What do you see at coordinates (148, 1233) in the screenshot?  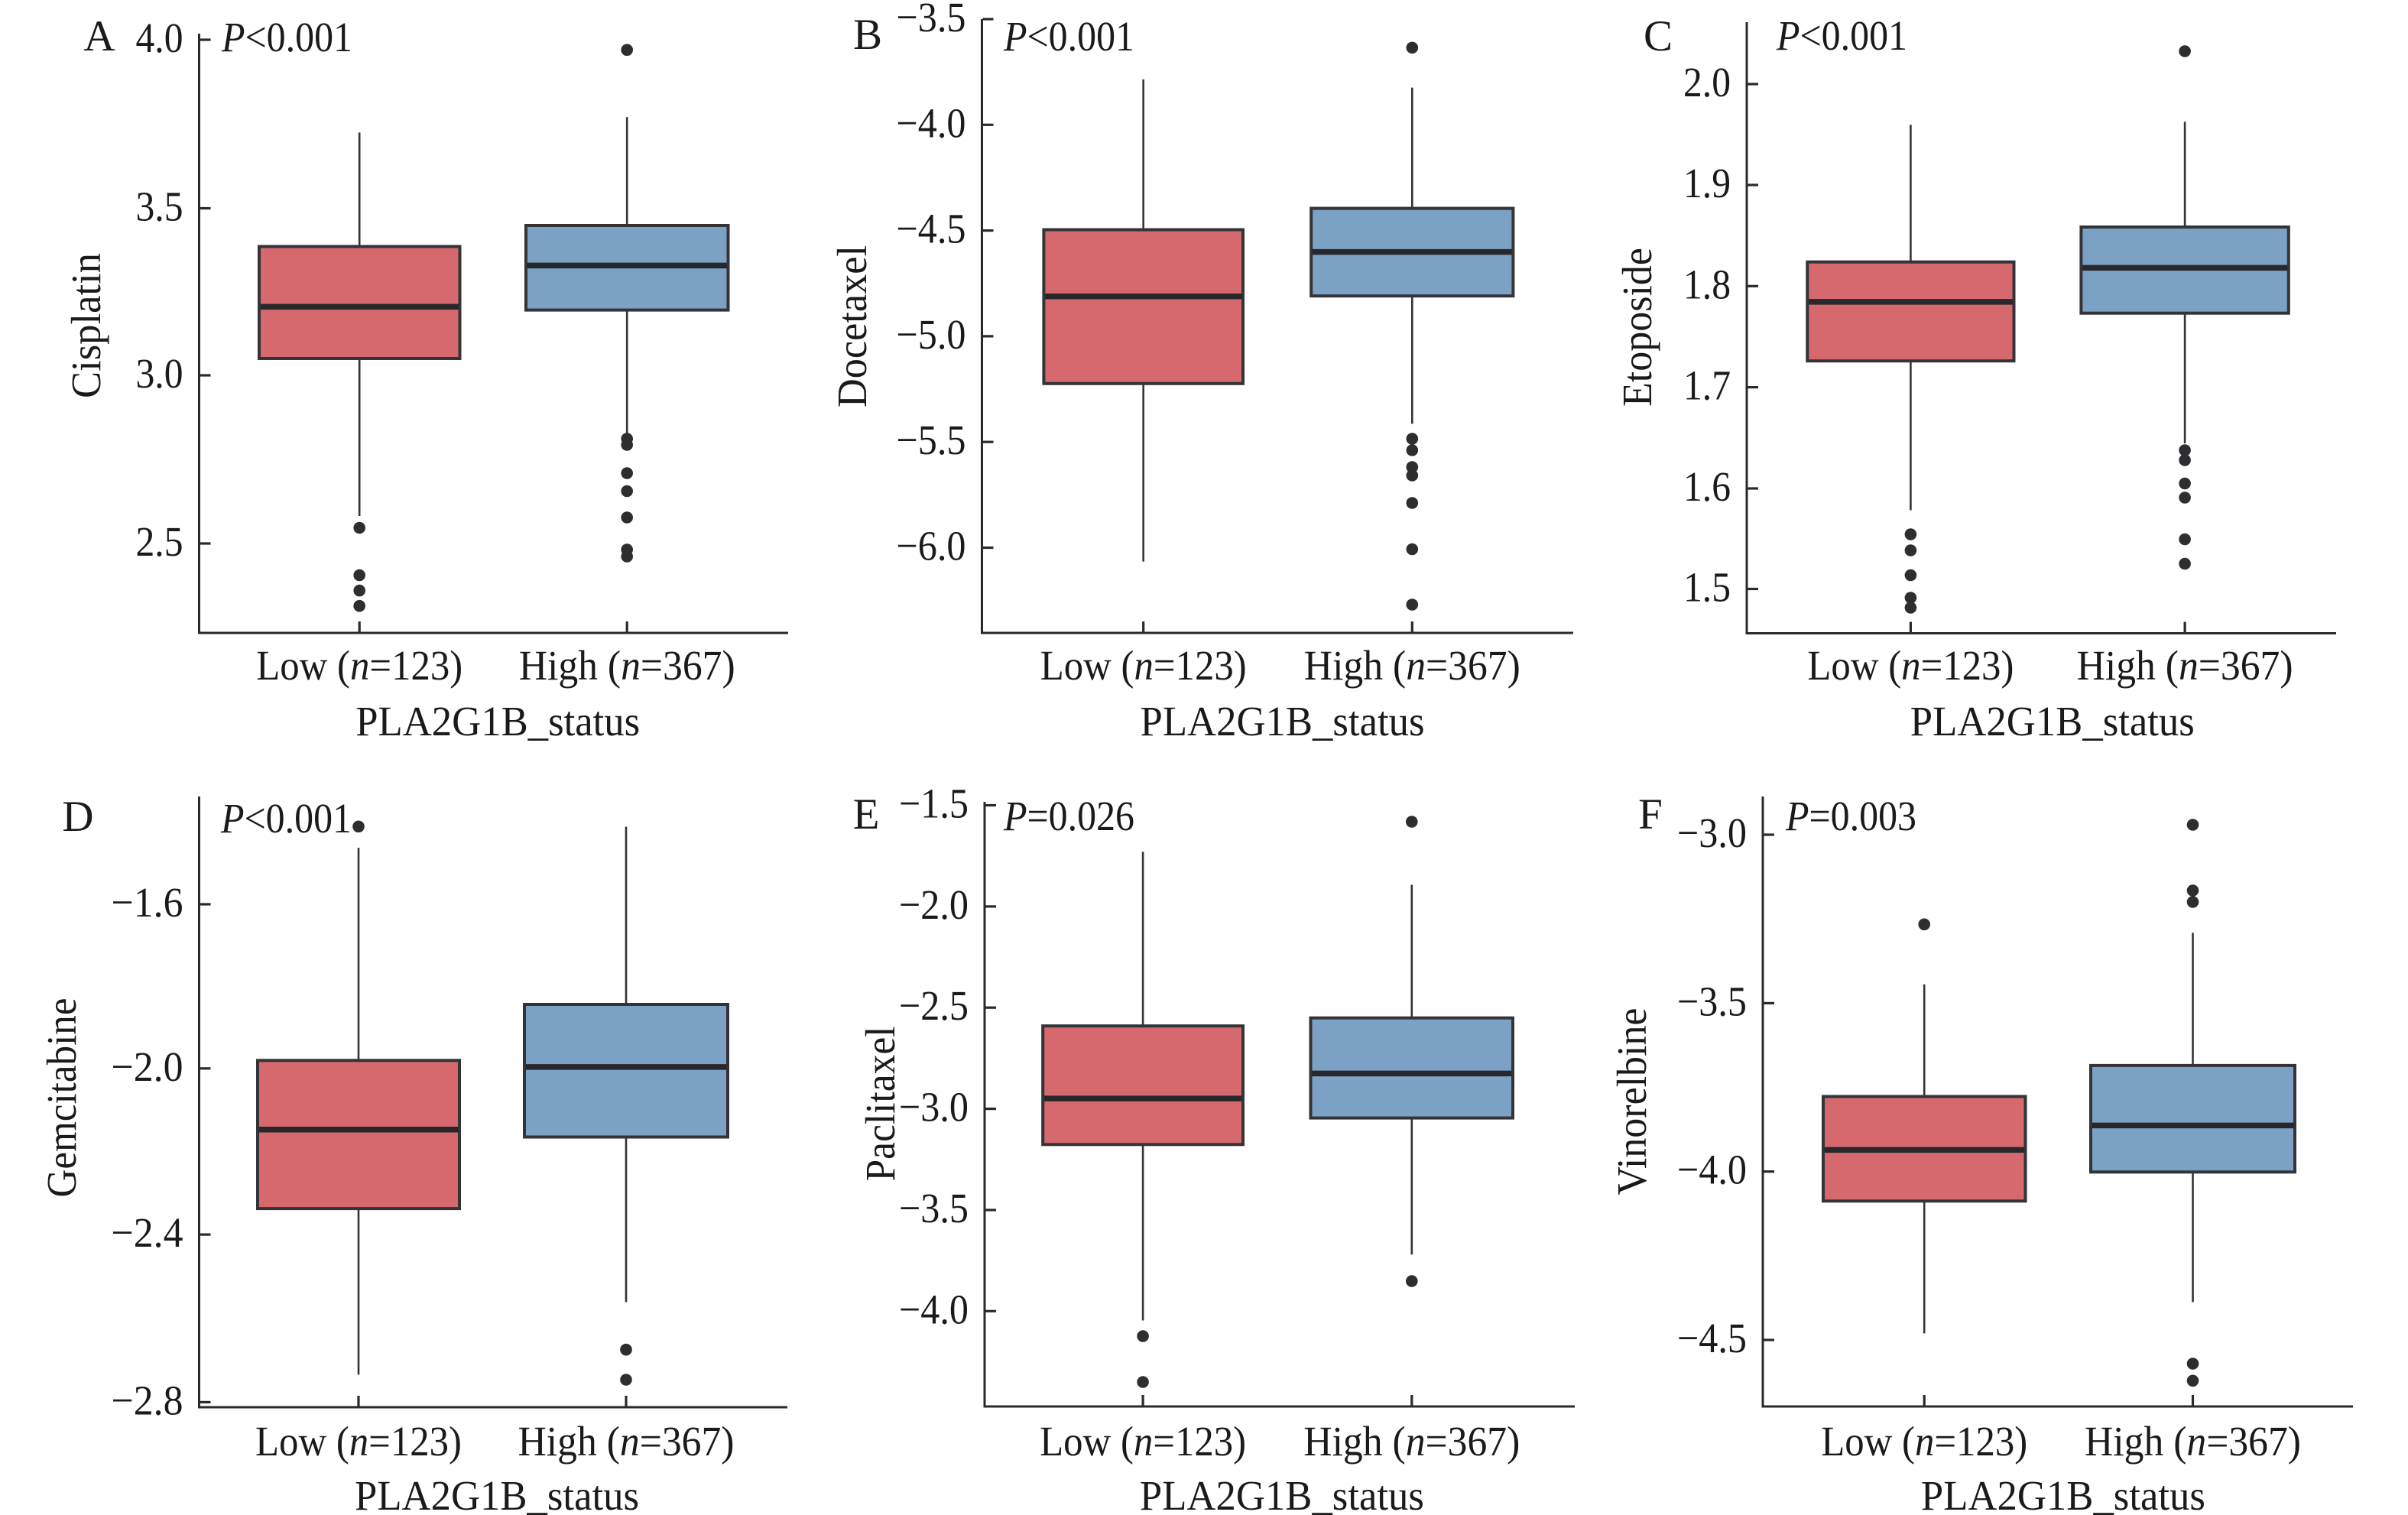 I see `svg-text: −2.4` at bounding box center [148, 1233].